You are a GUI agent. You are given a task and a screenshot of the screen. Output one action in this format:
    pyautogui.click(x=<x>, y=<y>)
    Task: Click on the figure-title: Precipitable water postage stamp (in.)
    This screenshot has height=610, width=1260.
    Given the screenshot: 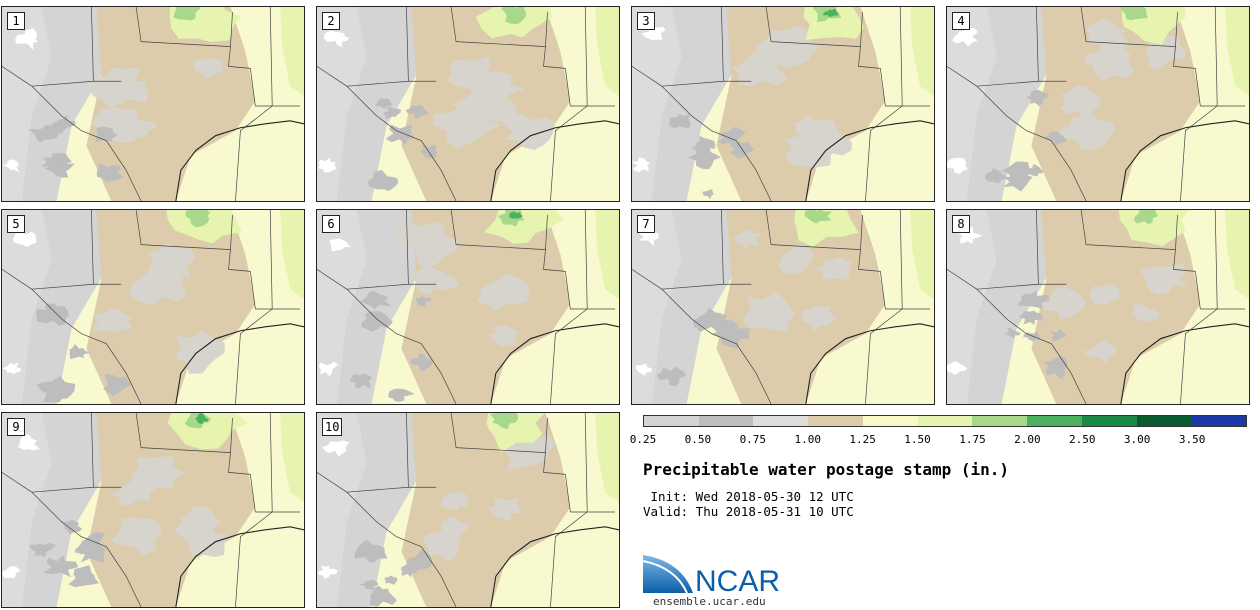 What is the action you would take?
    pyautogui.click(x=826, y=469)
    